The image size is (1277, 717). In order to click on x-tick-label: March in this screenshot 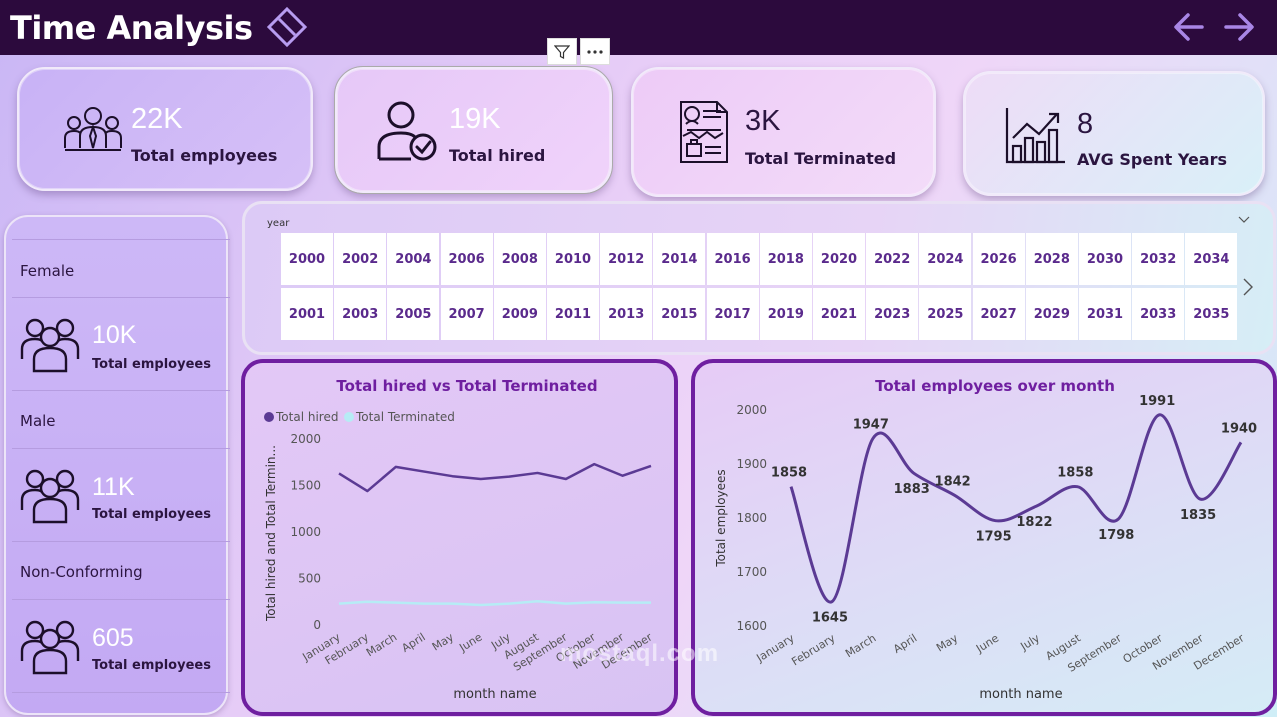, I will do `click(381, 645)`.